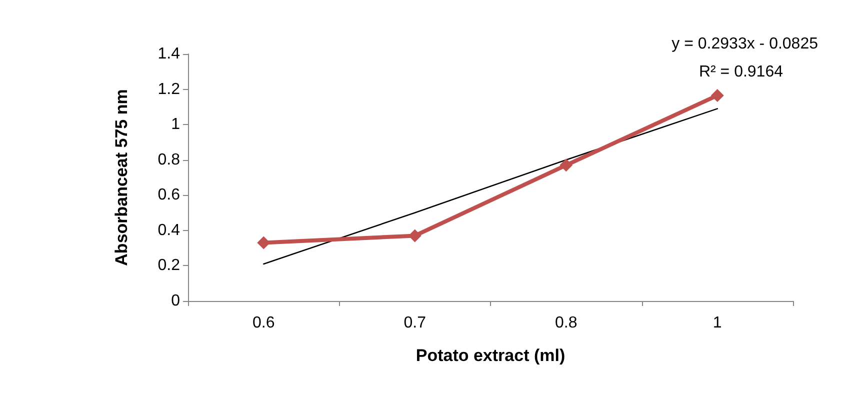 This screenshot has width=860, height=412. What do you see at coordinates (741, 72) in the screenshot?
I see `annotation: R² = 0.9164` at bounding box center [741, 72].